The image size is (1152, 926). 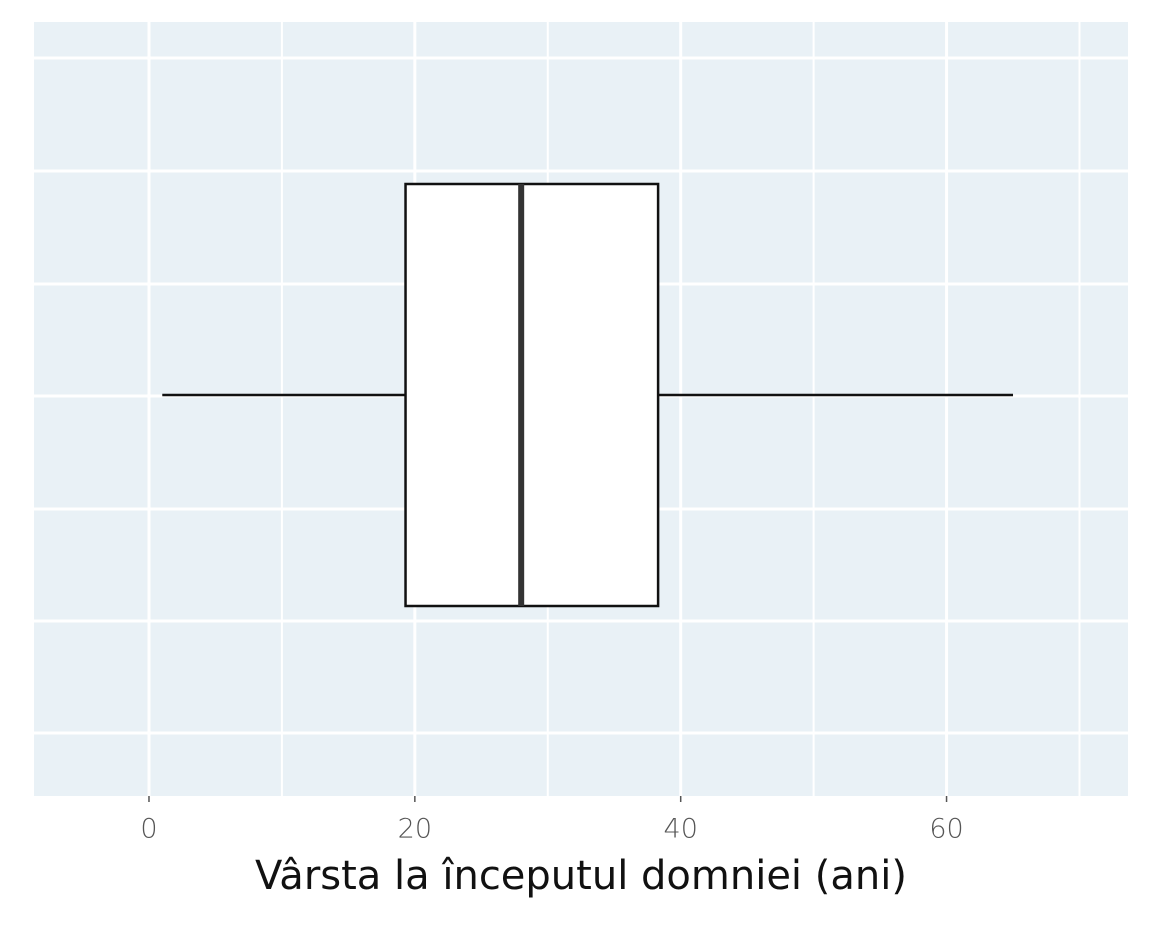 I want to click on x-tick-label: 40, so click(x=681, y=829).